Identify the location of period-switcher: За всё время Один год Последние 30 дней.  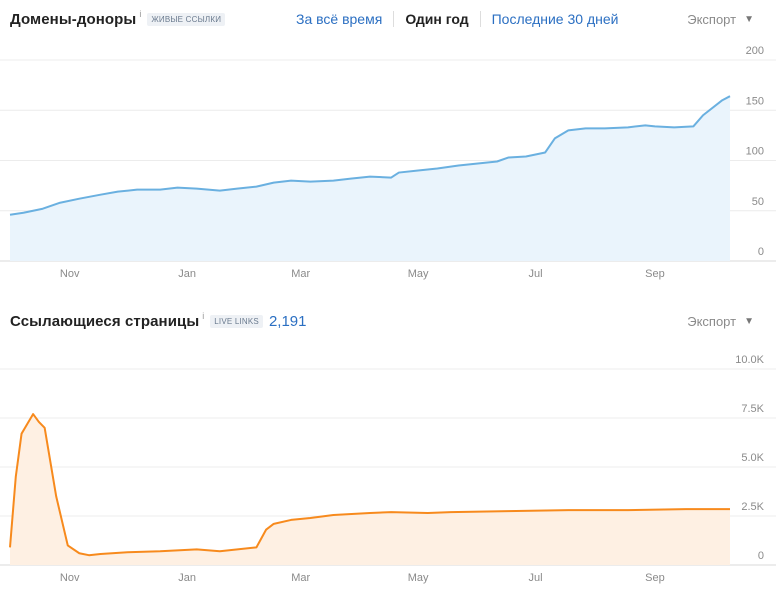
(457, 19).